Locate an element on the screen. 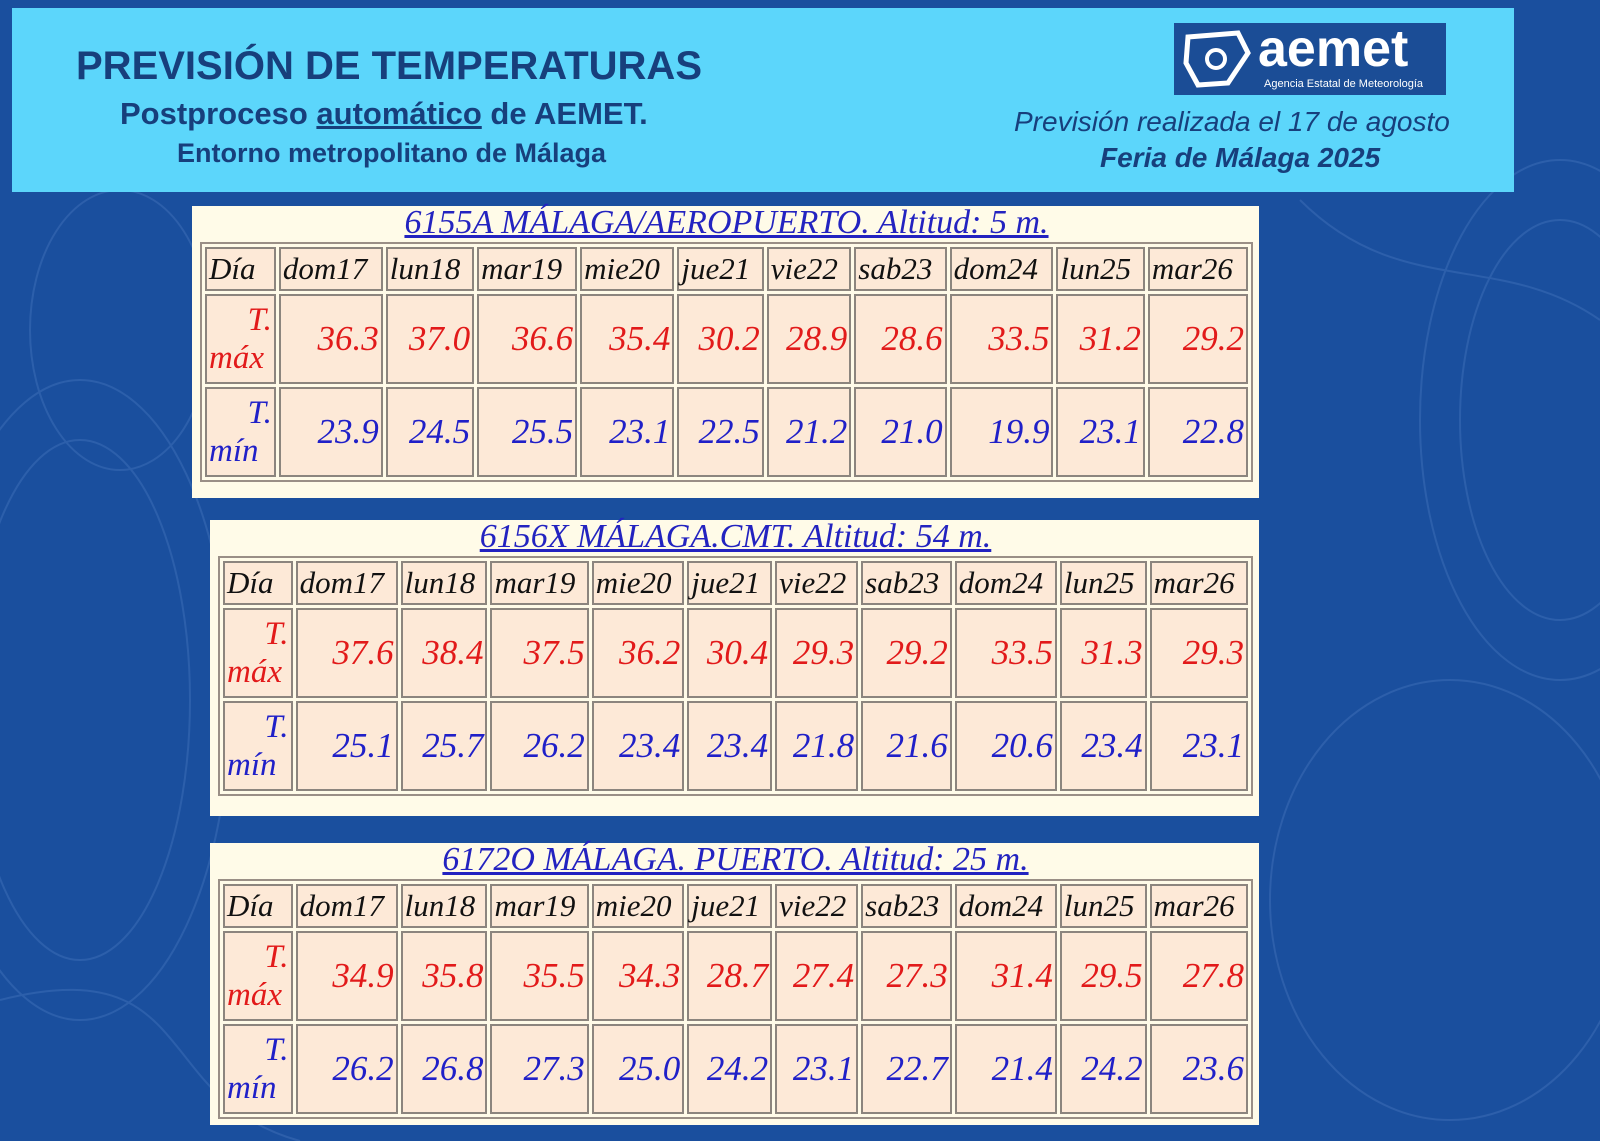 The width and height of the screenshot is (1600, 1141). day-header: sab23 is located at coordinates (906, 906).